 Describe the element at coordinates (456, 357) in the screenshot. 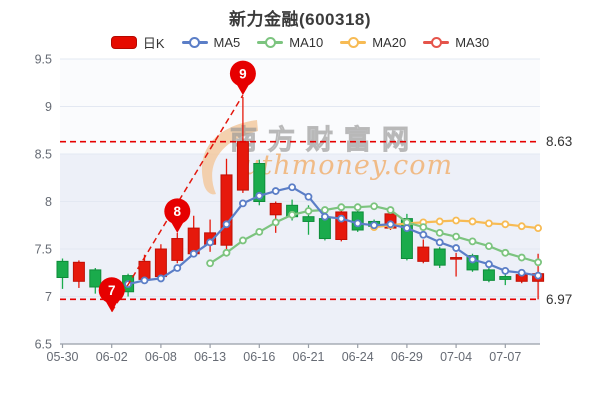

I see `x-tick-label: 07-04` at that location.